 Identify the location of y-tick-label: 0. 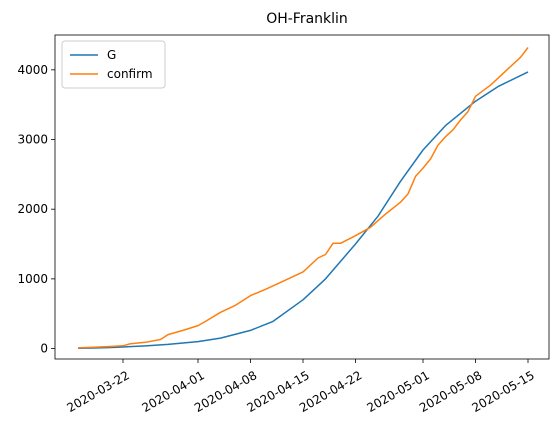
(44, 349).